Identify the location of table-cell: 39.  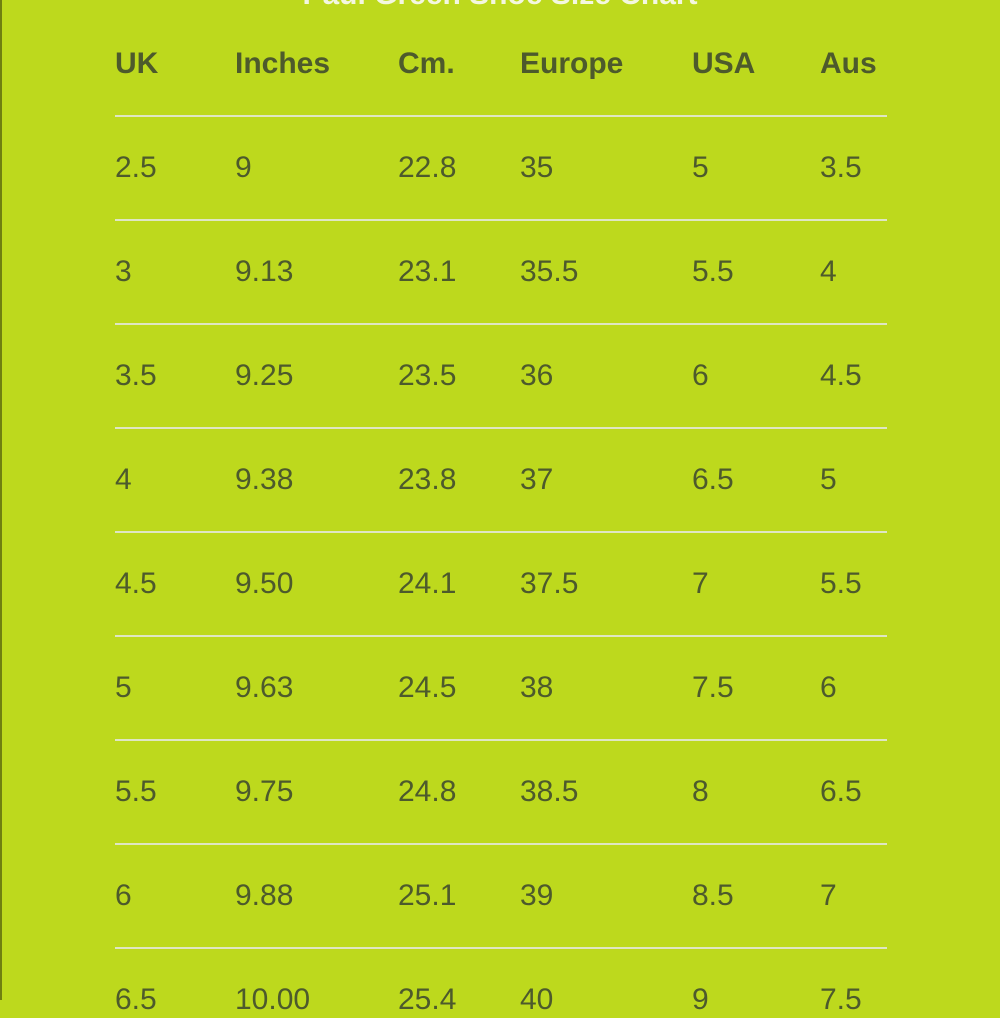
(537, 895).